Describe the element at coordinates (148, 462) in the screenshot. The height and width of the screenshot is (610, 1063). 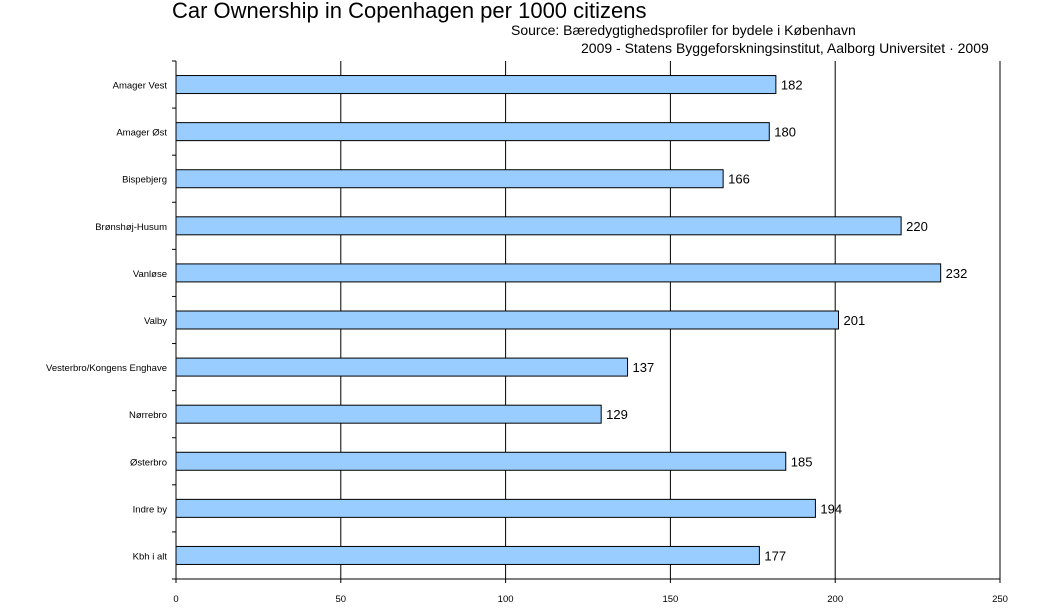
I see `category-label-8: Østerbro` at that location.